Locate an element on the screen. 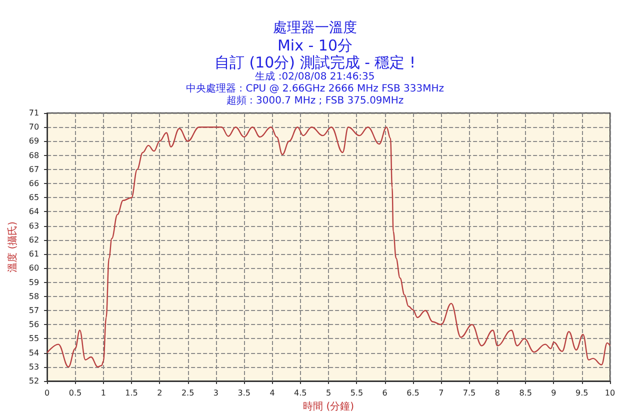 The height and width of the screenshot is (420, 630). y-tick-label: 56 is located at coordinates (34, 325).